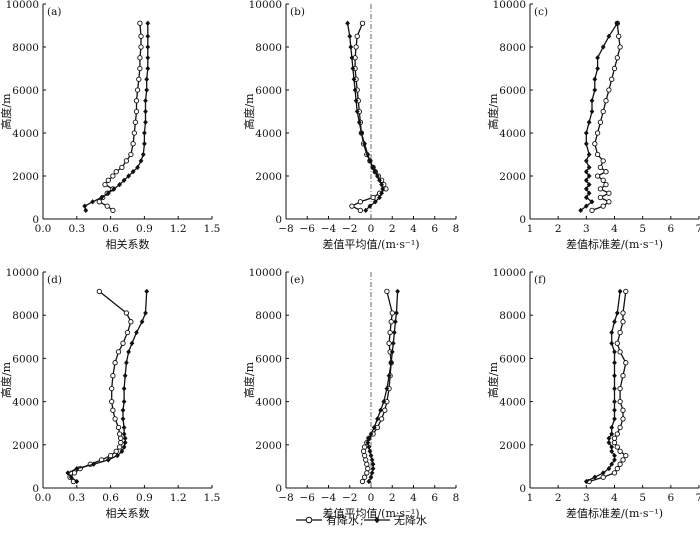  Describe the element at coordinates (110, 498) in the screenshot. I see `x-tick-label: 0.6` at that location.